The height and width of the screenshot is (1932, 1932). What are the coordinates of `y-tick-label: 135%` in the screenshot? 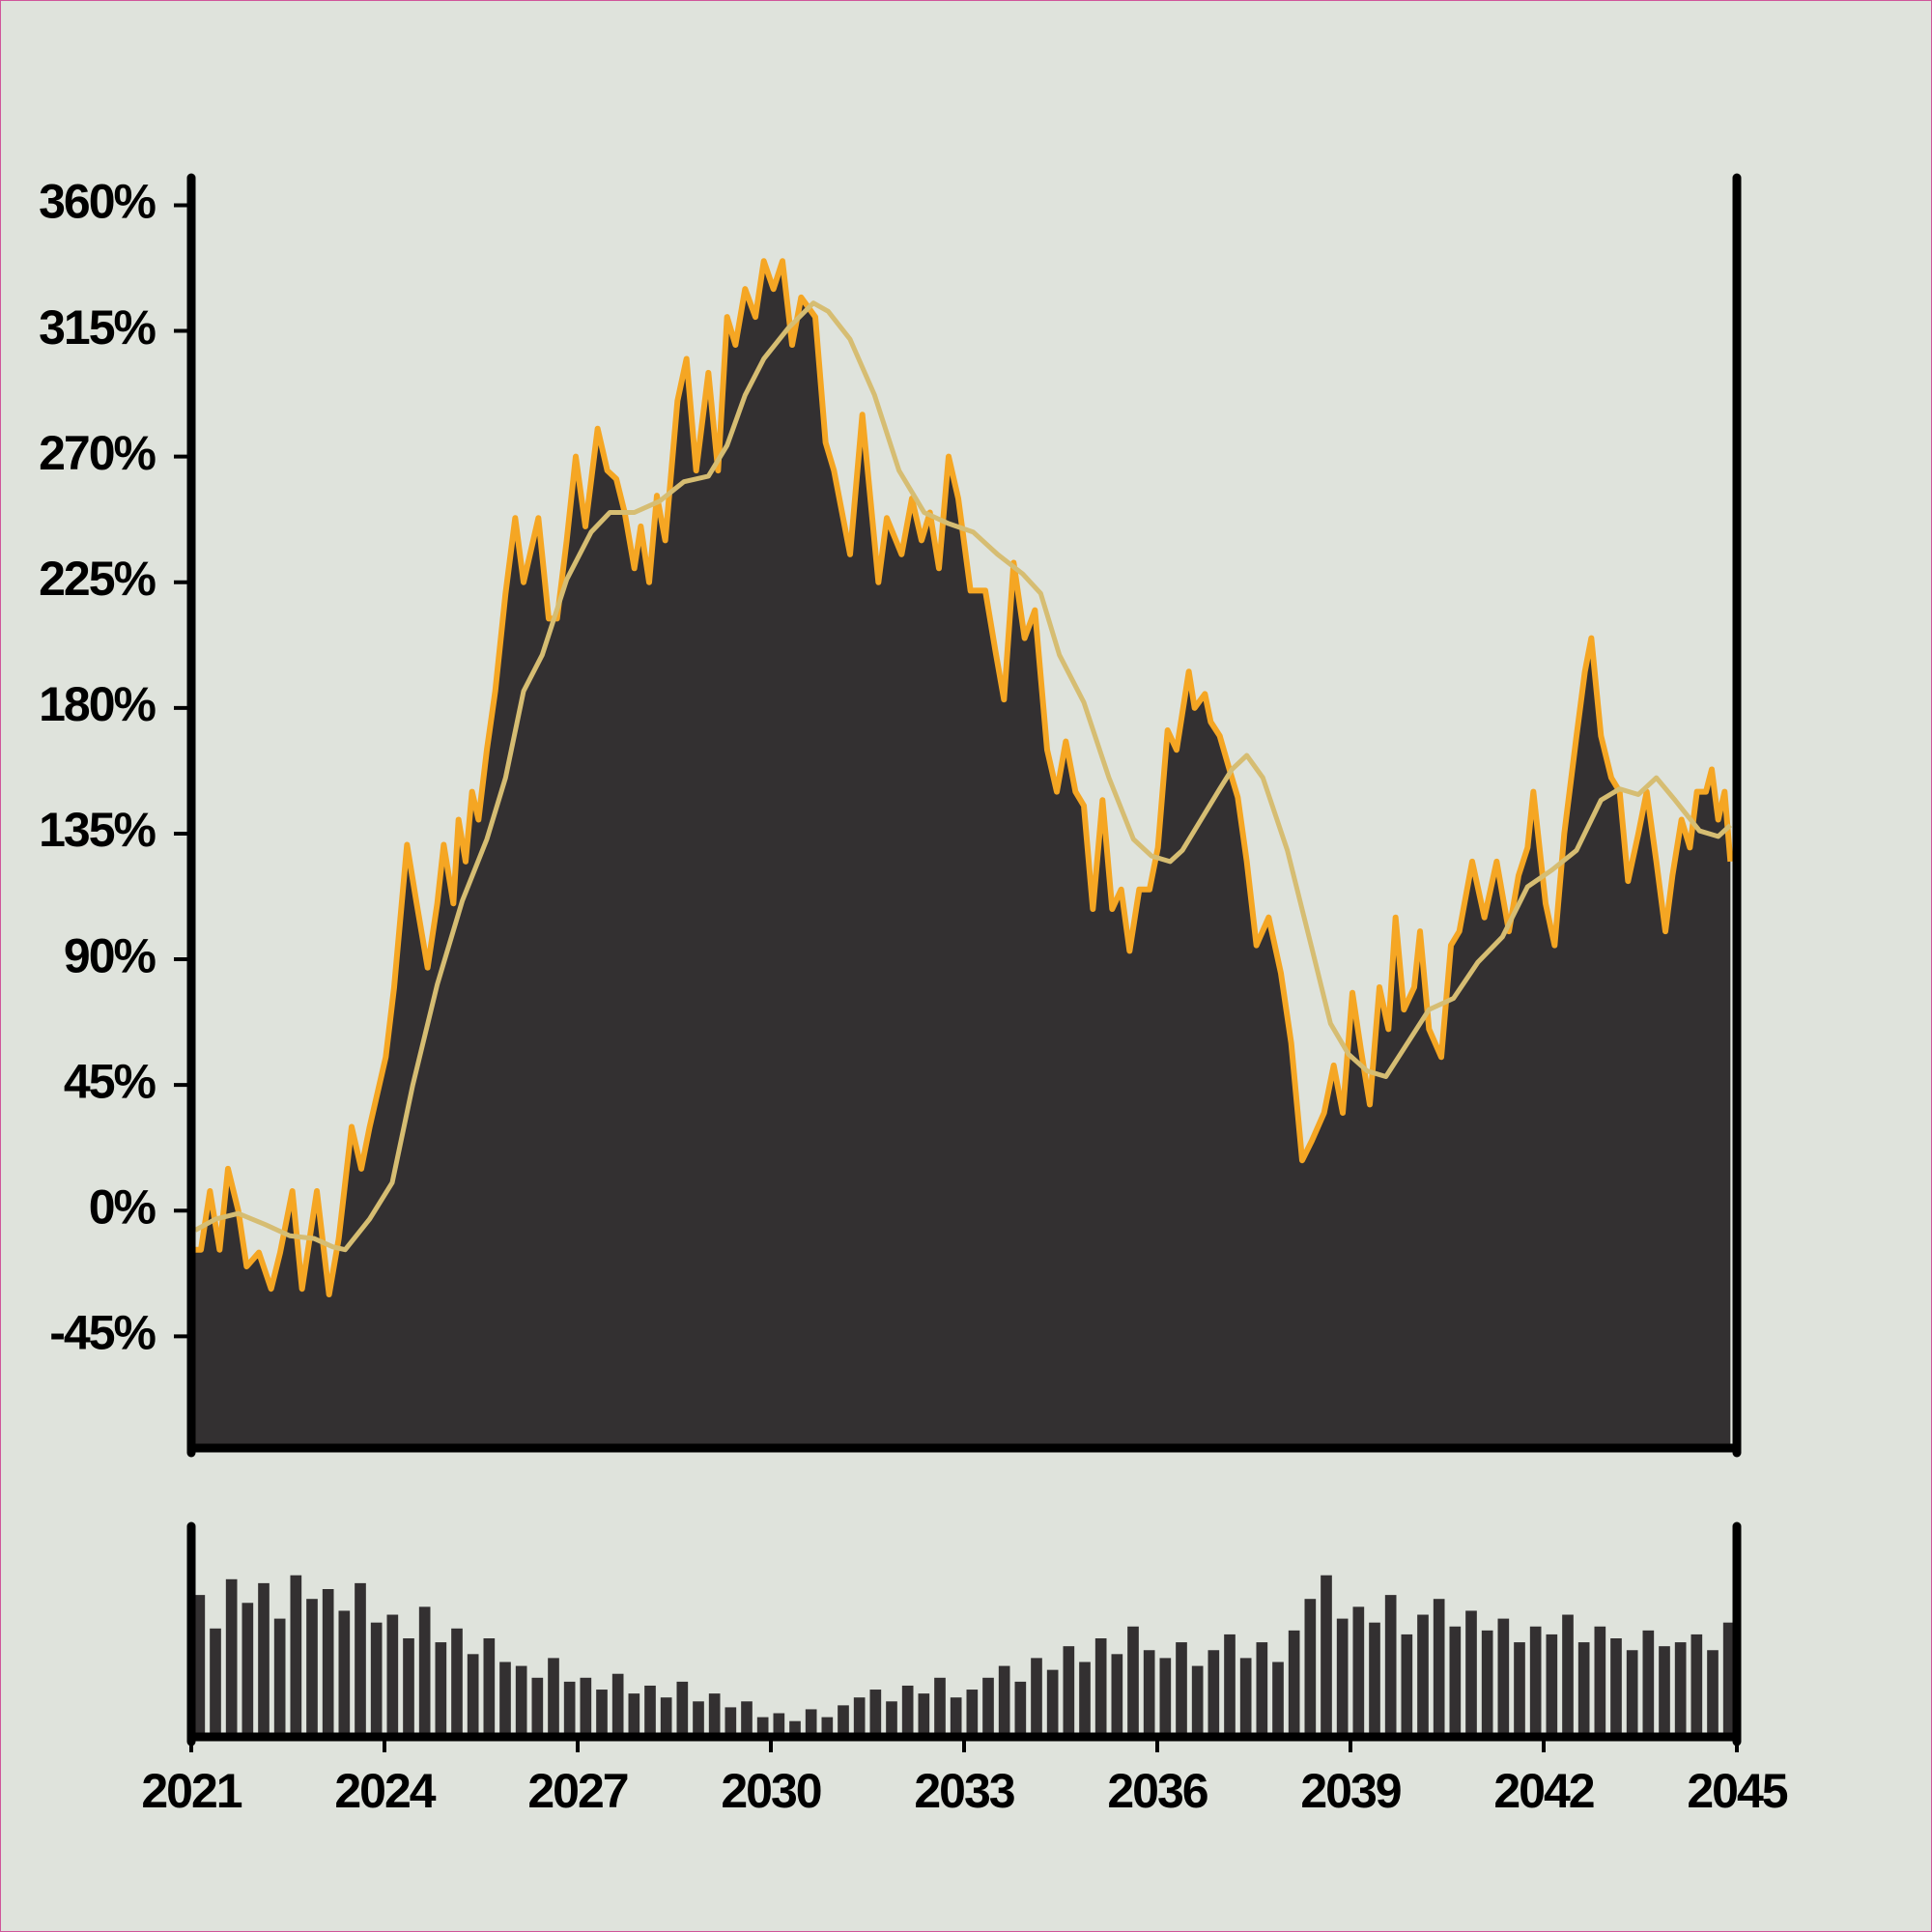 It's located at (97, 830).